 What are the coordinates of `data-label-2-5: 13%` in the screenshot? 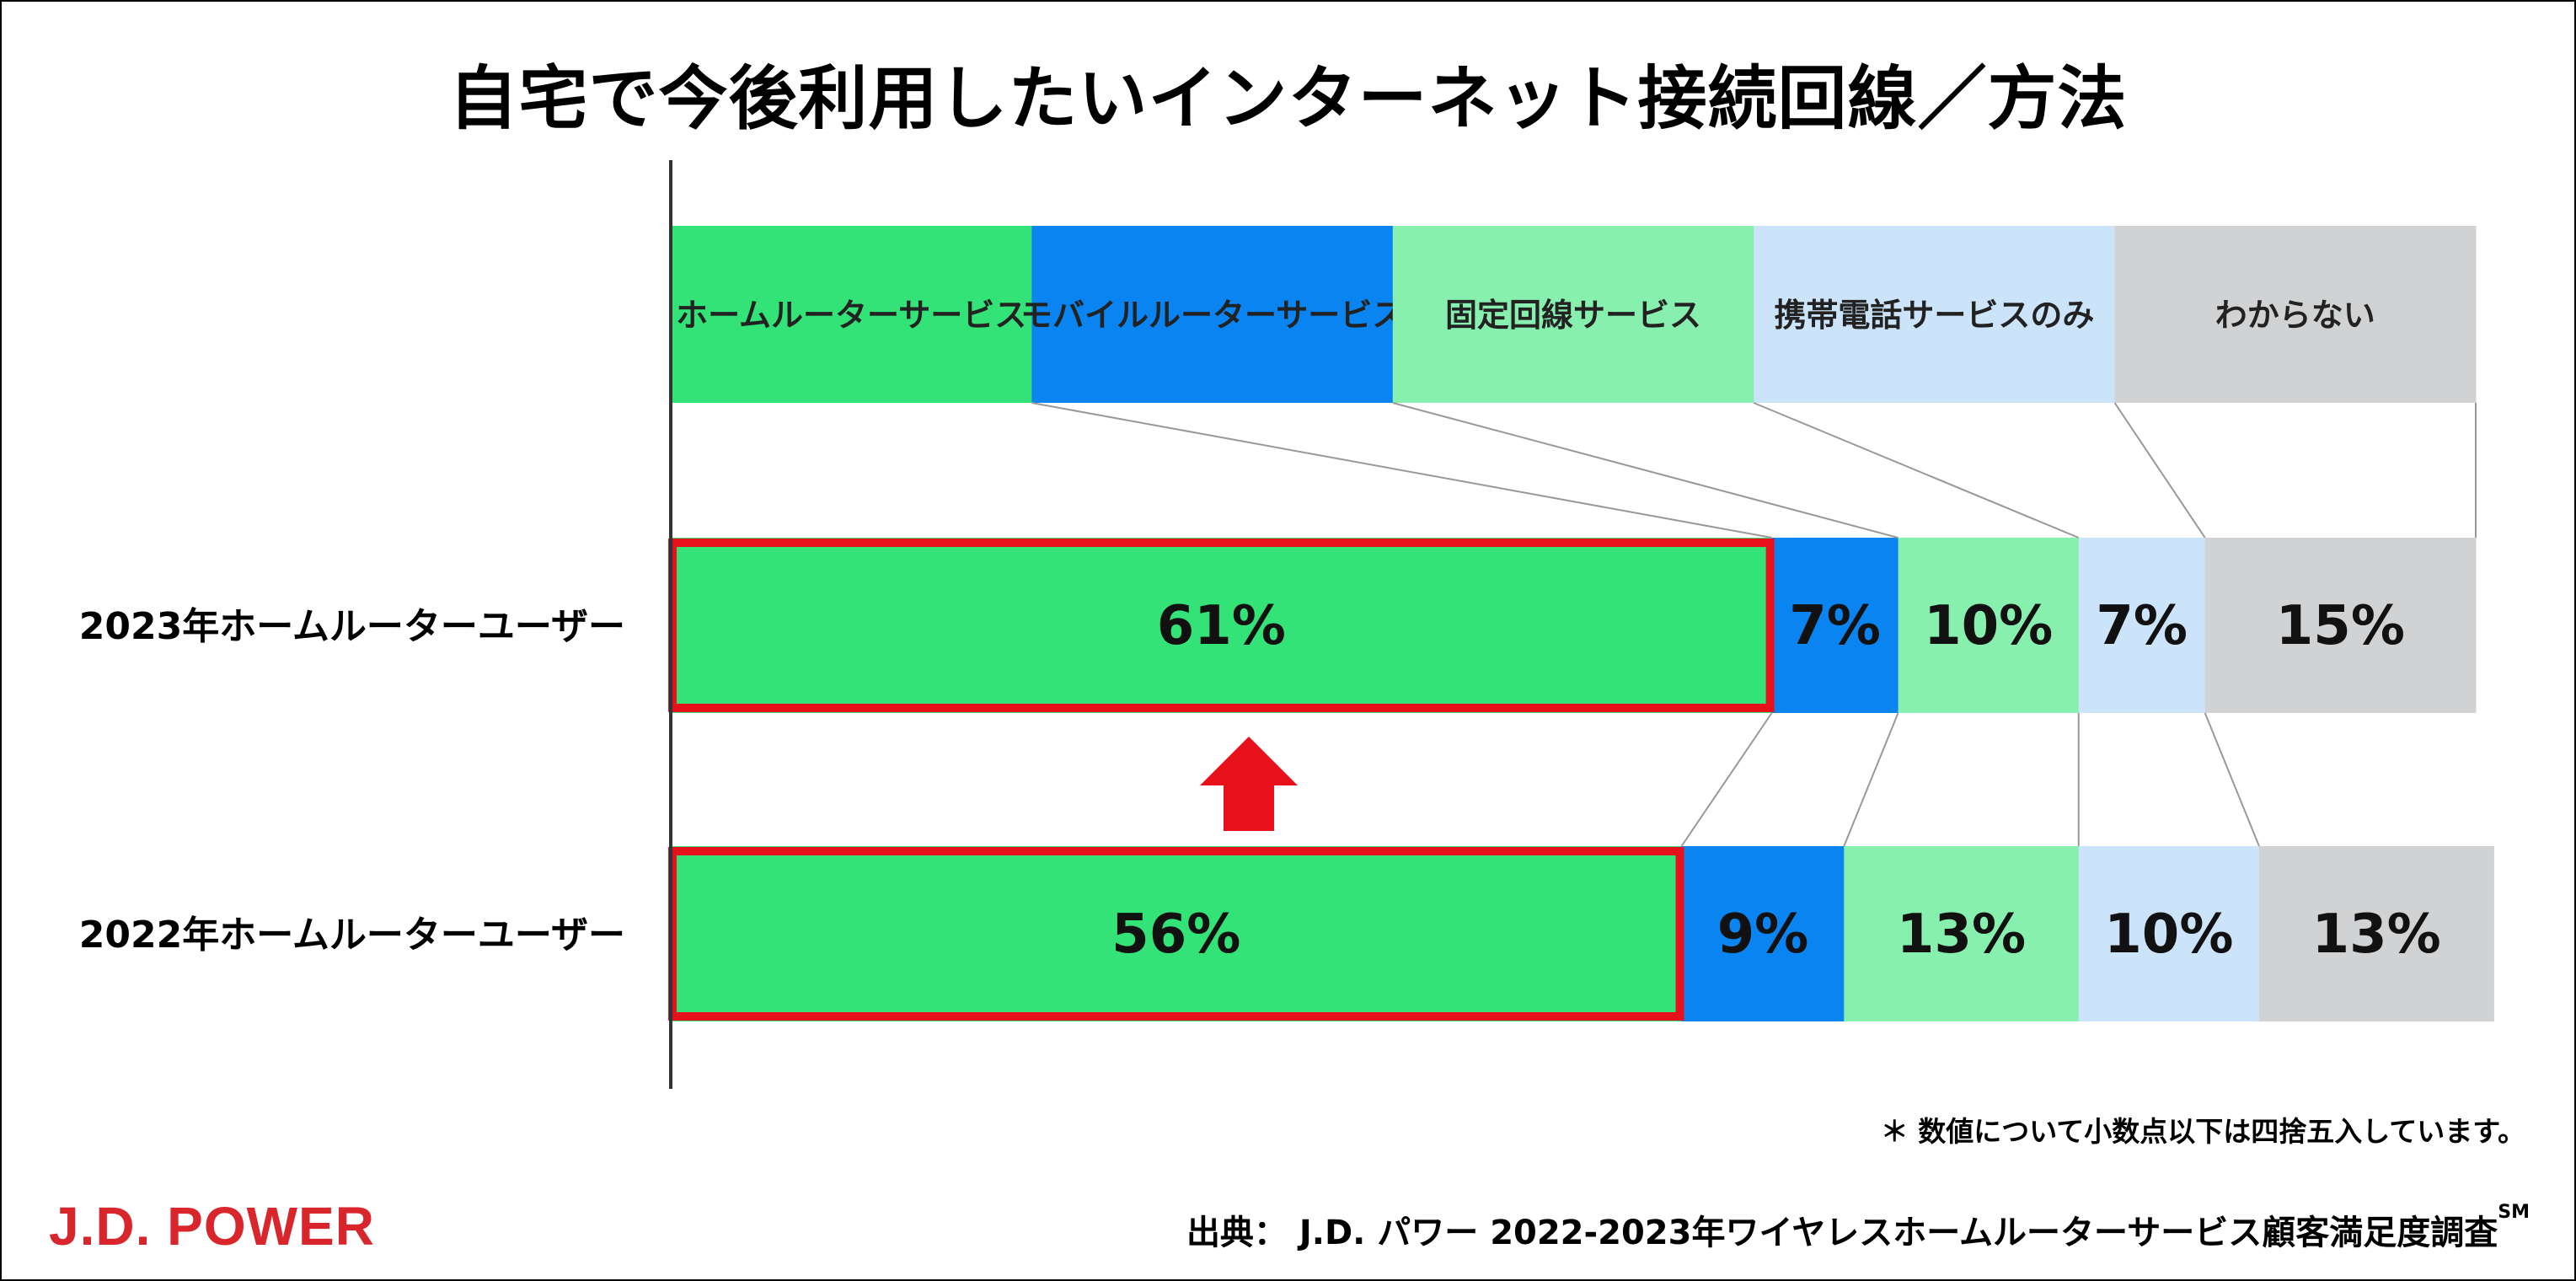 It's located at (2376, 934).